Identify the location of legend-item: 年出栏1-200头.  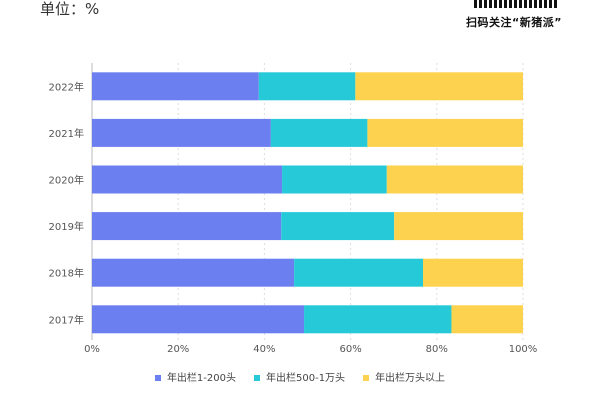
(195, 376).